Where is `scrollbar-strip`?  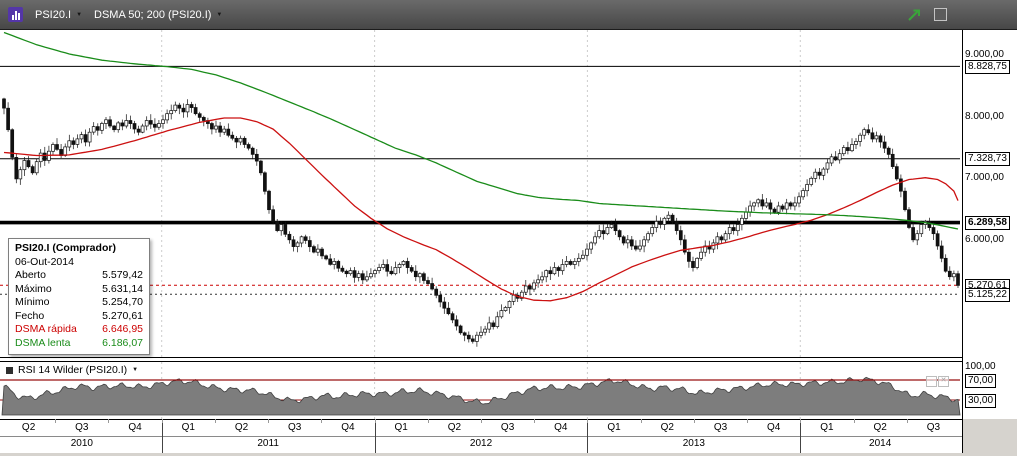 scrollbar-strip is located at coordinates (508, 454).